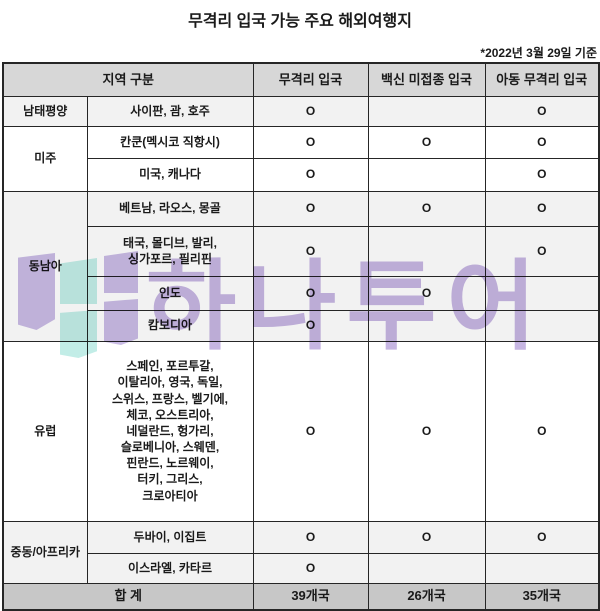 This screenshot has width=600, height=611. Describe the element at coordinates (128, 79) in the screenshot. I see `header-region: 지역 구분` at that location.